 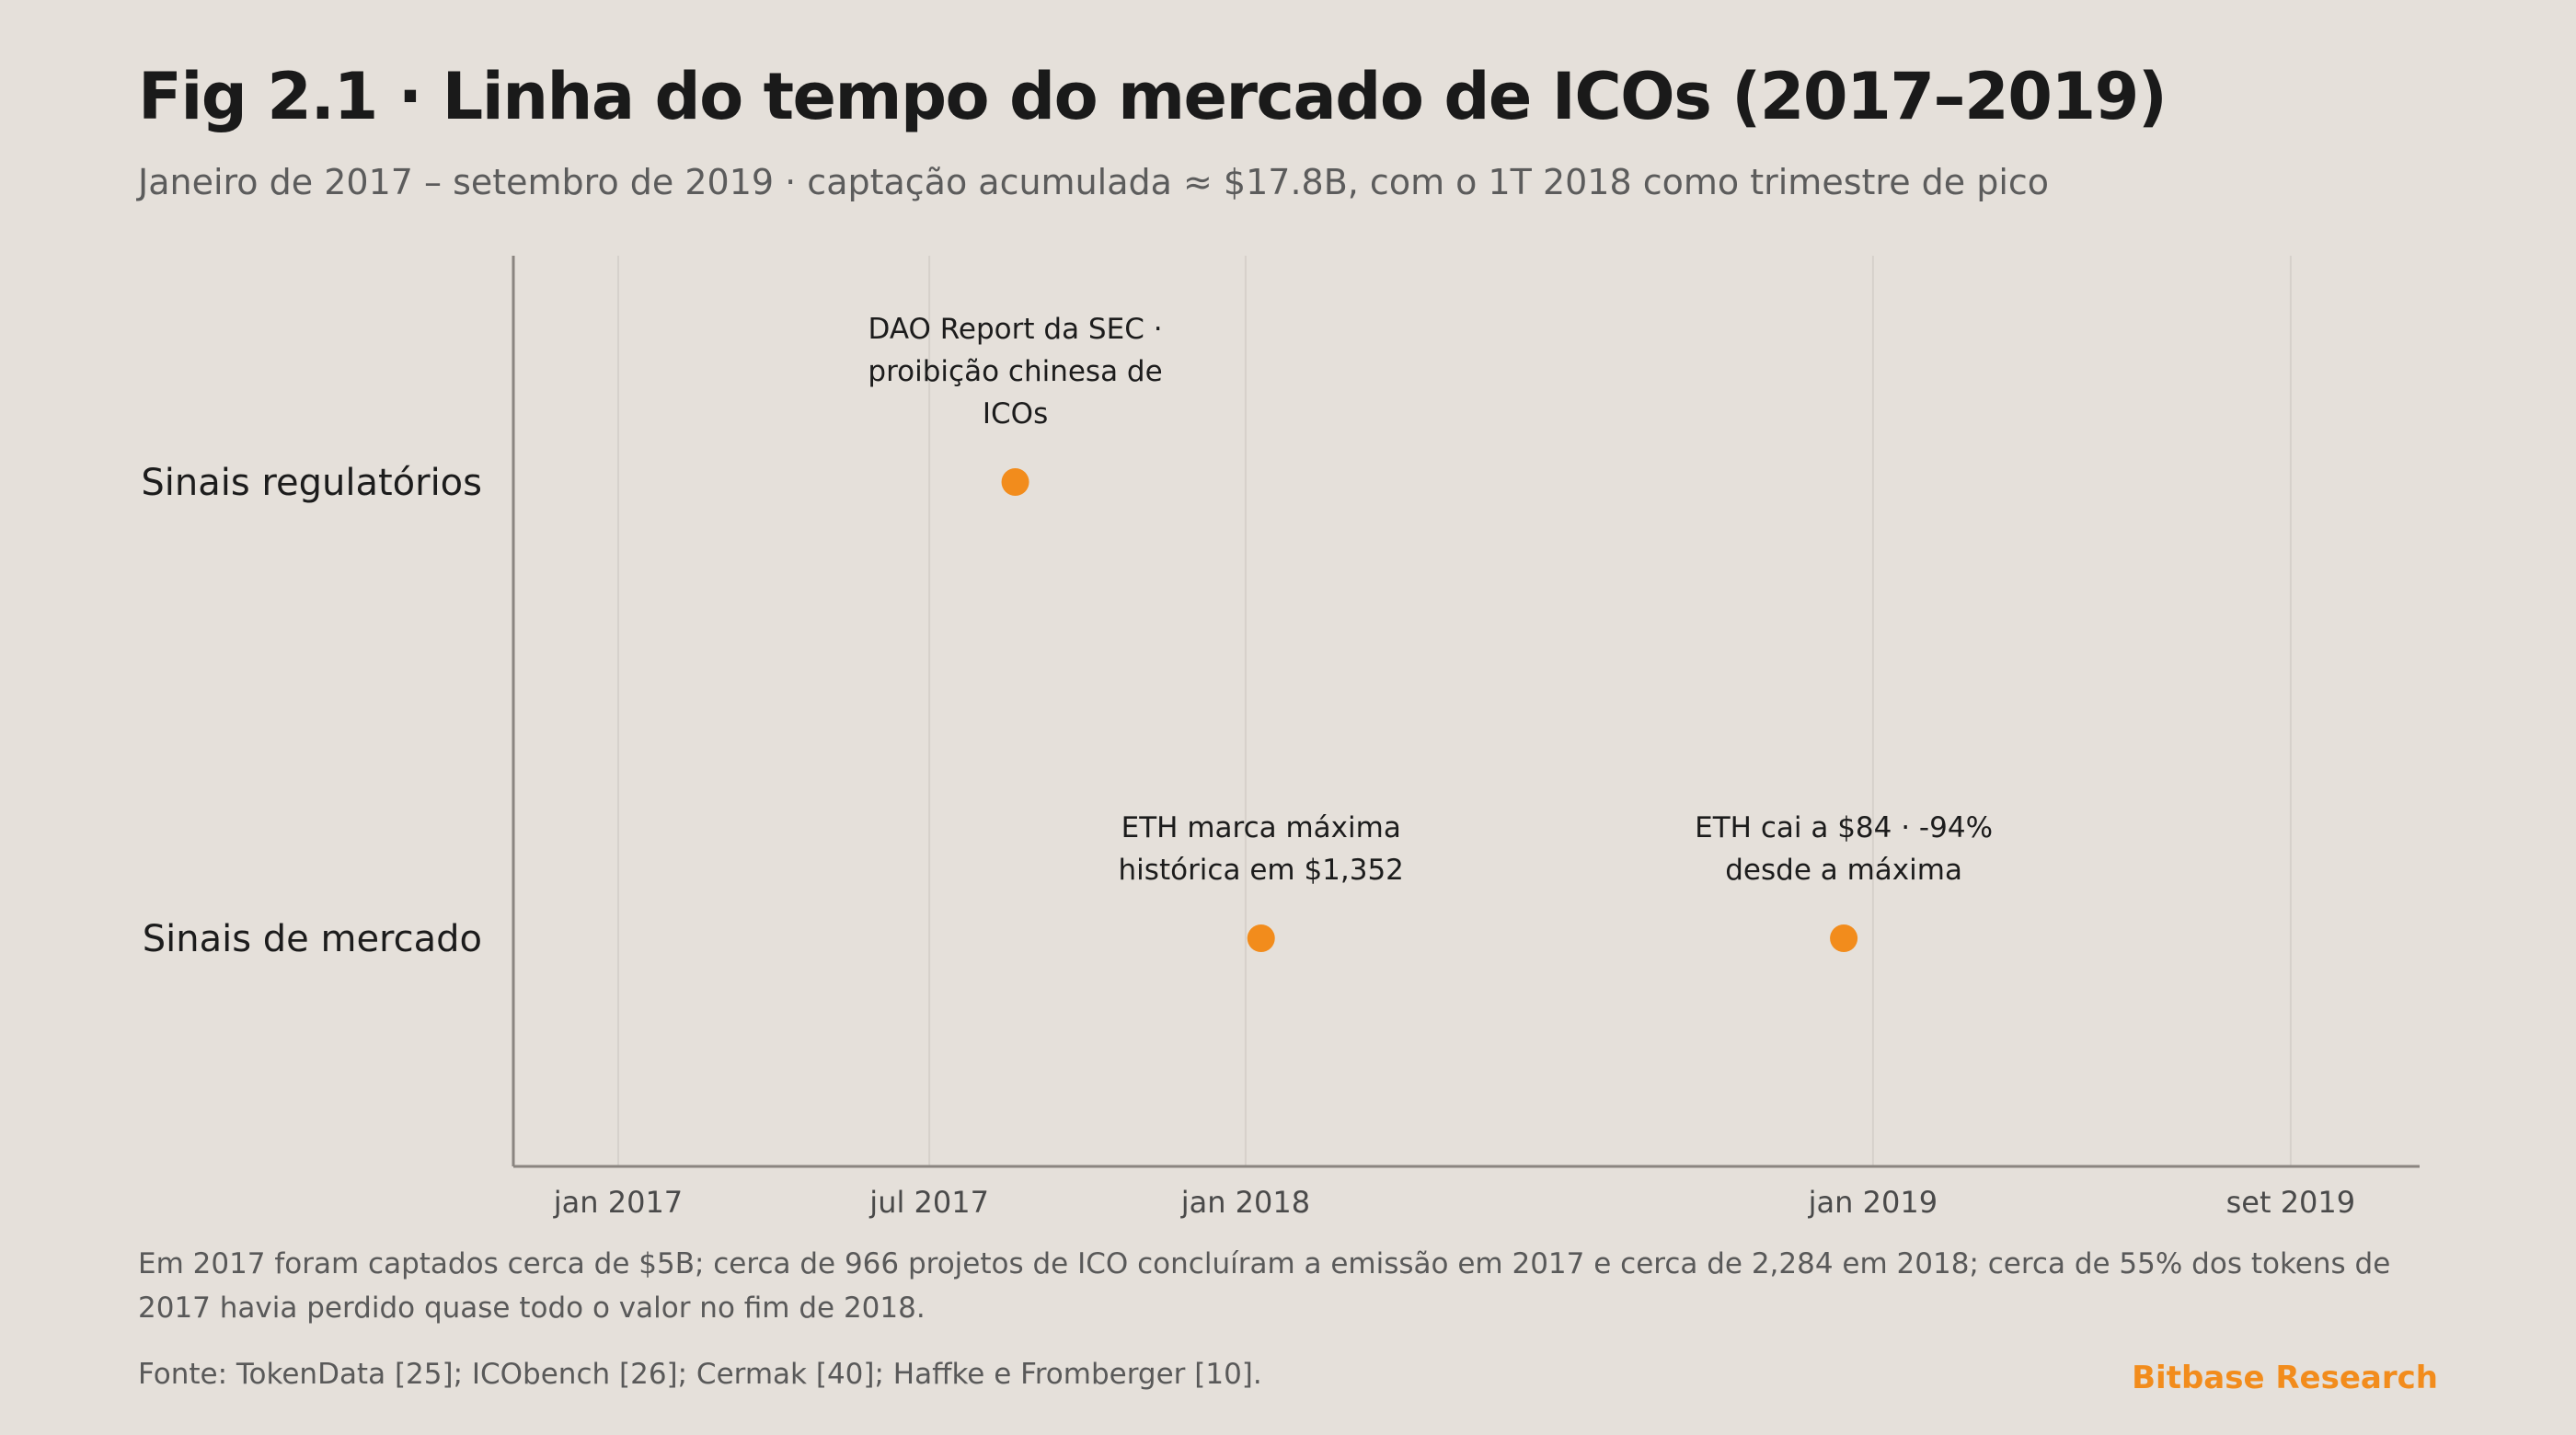 I want to click on event-label: DAO Report da SEC ·, so click(x=1016, y=329).